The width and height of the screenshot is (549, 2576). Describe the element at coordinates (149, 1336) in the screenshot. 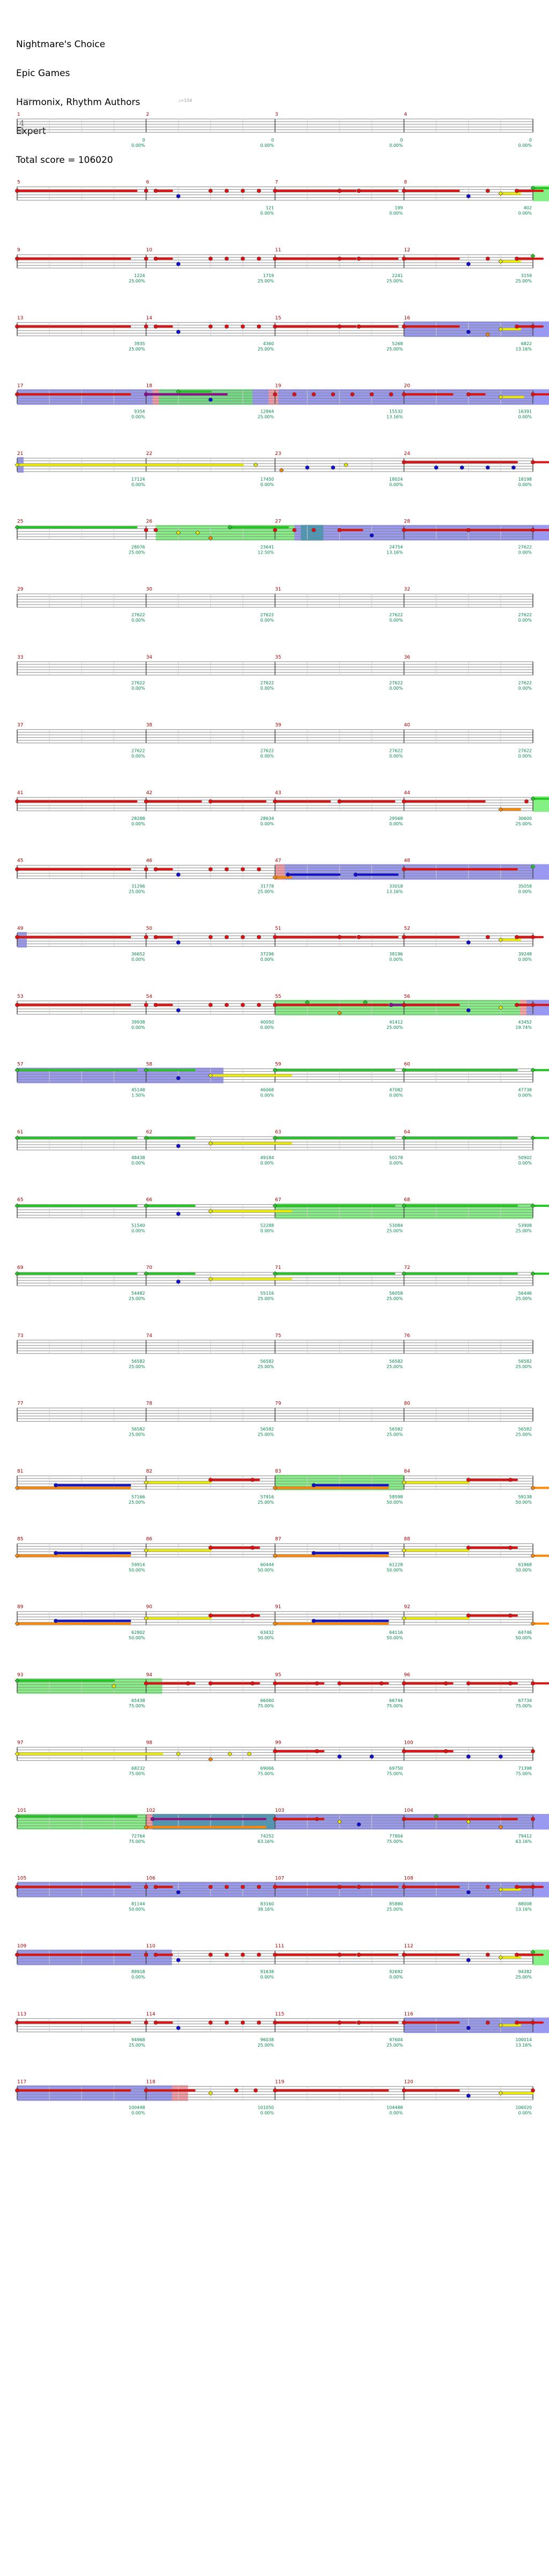

I see `measure-number: 74` at that location.